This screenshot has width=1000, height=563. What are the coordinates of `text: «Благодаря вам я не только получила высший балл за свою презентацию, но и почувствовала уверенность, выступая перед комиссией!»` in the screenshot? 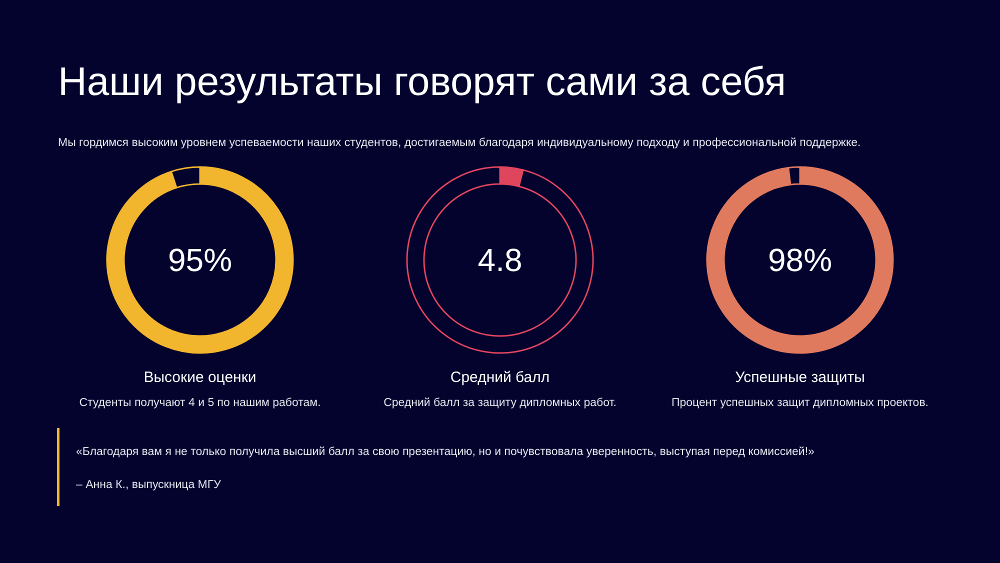 It's located at (445, 452).